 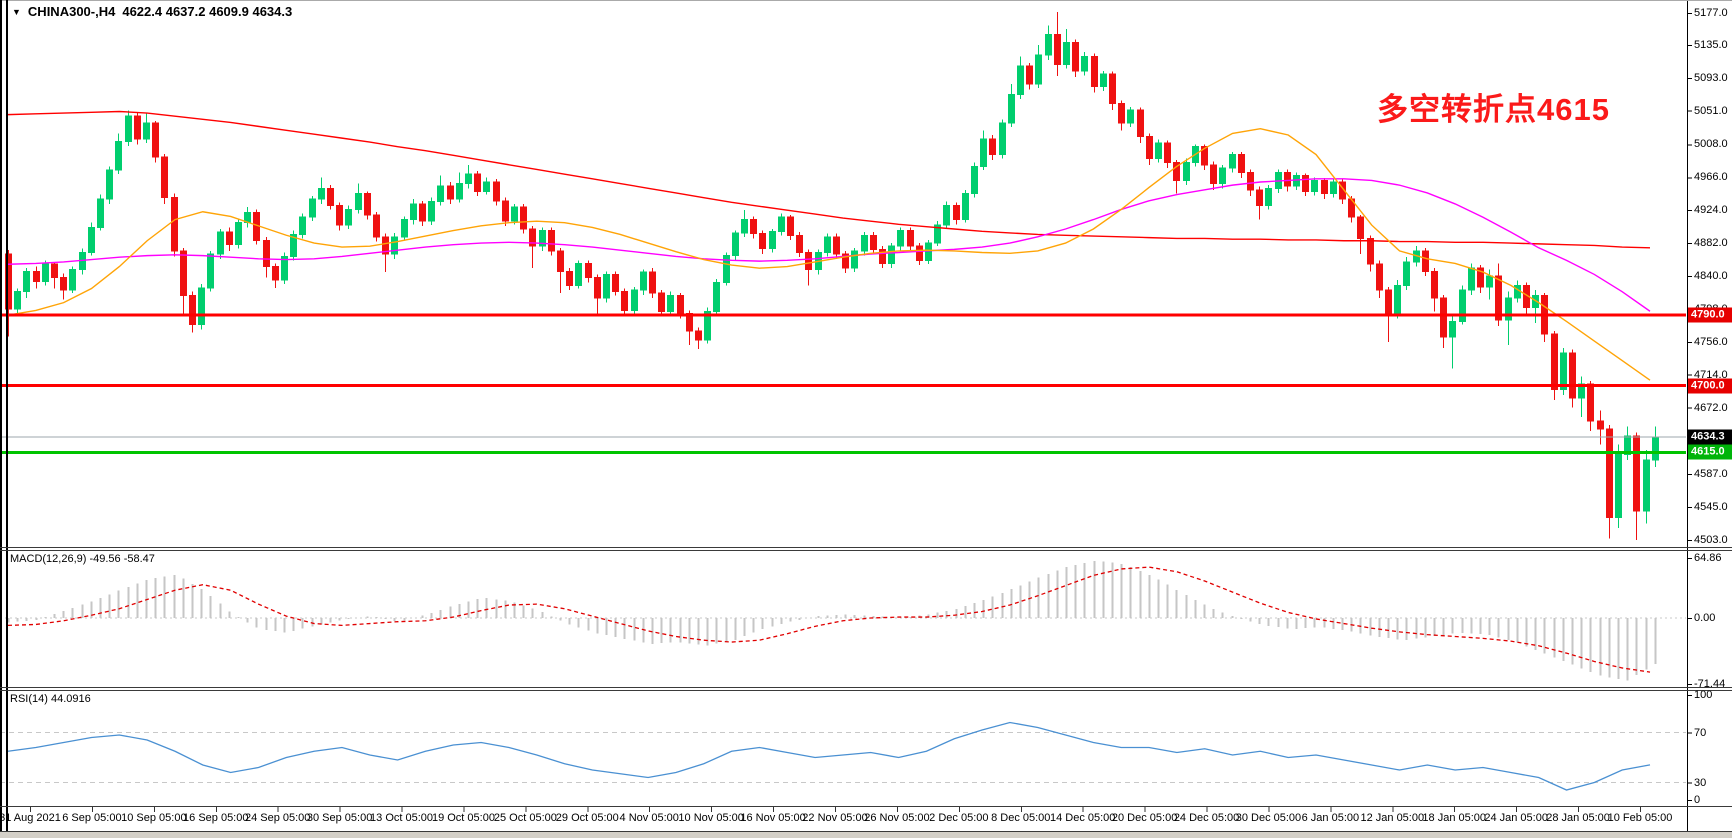 What do you see at coordinates (1710, 315) in the screenshot?
I see `price-tag-4790.0: 4790.0` at bounding box center [1710, 315].